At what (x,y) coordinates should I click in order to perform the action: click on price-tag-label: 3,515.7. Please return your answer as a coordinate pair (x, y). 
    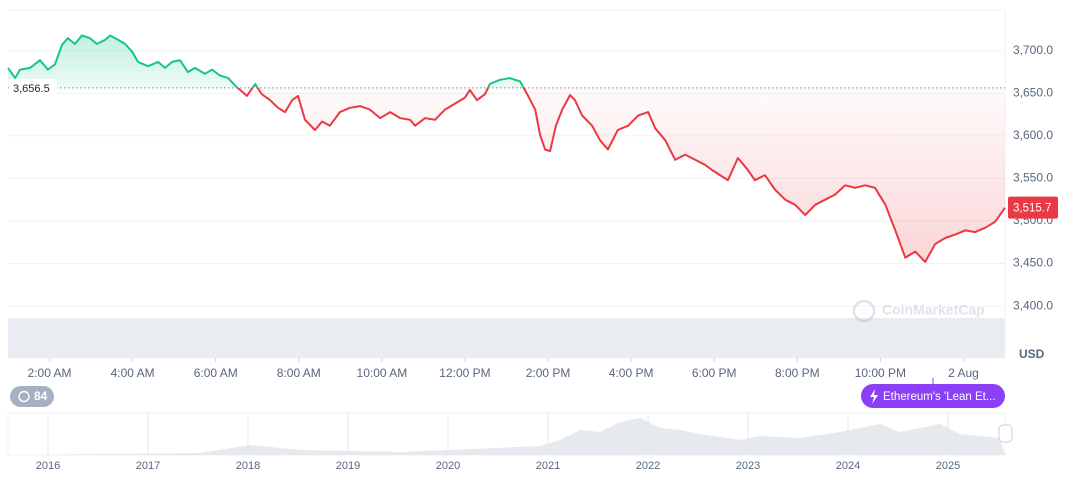
    Looking at the image, I should click on (1032, 209).